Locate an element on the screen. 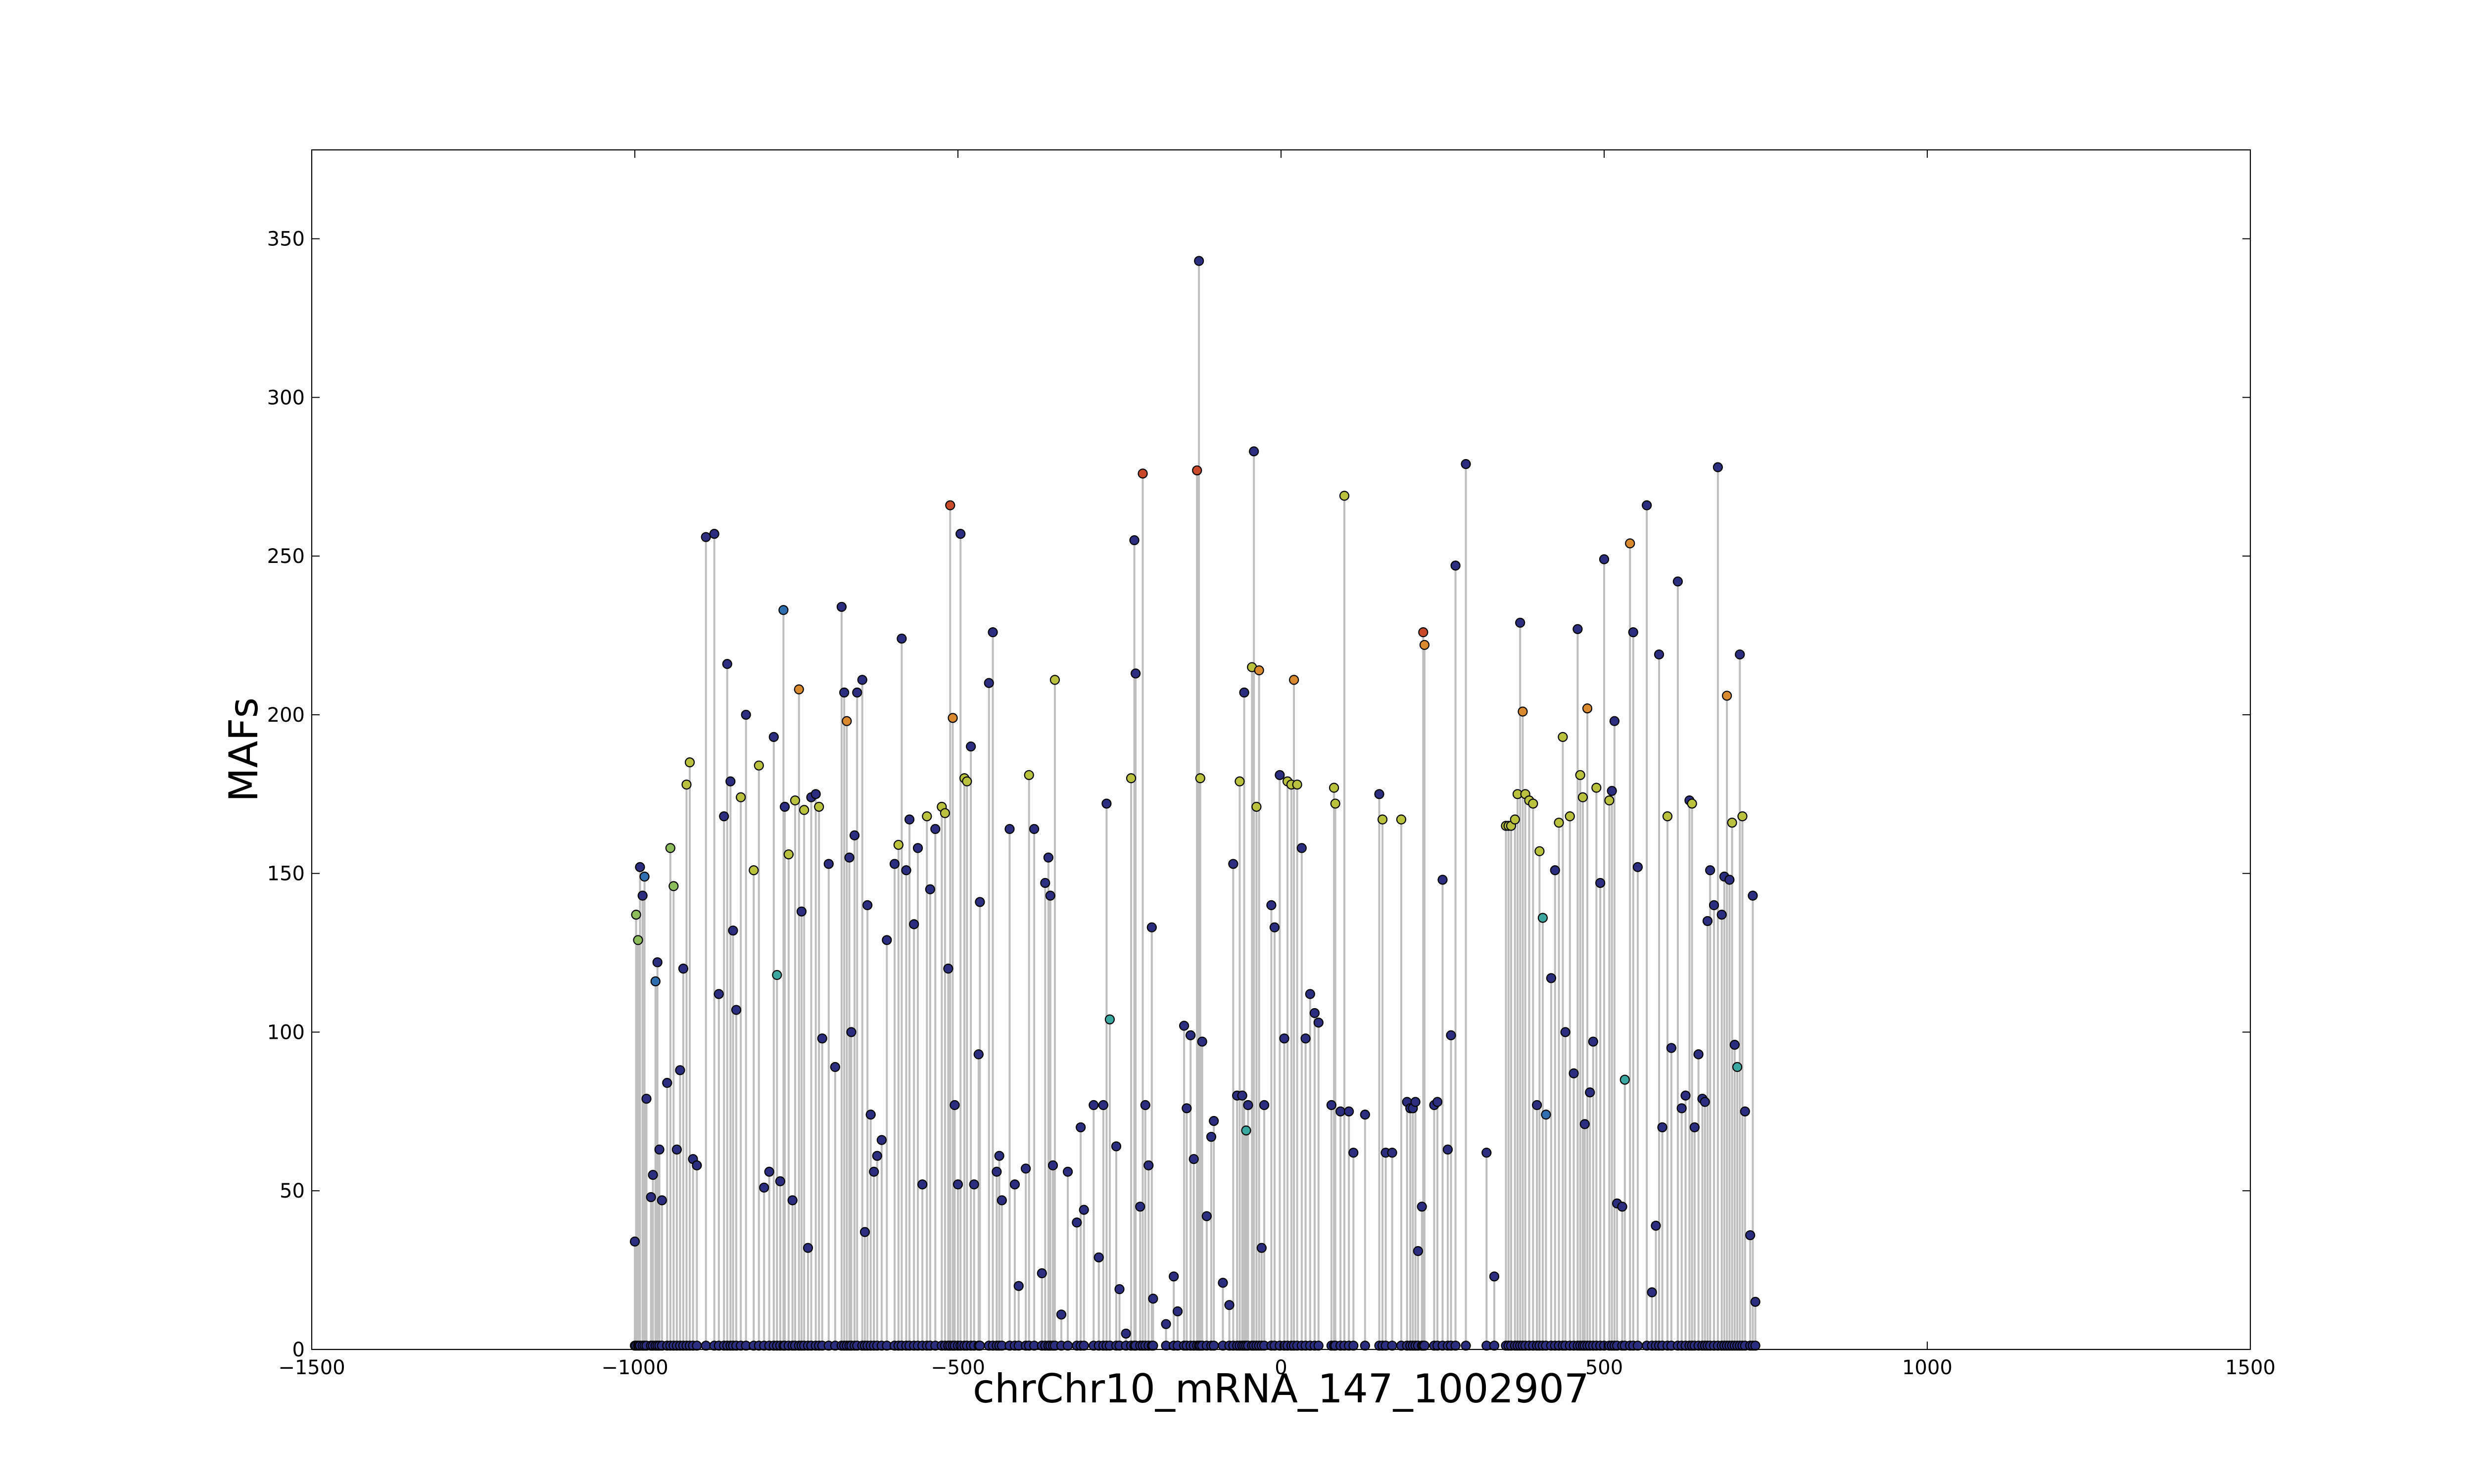 The width and height of the screenshot is (2474, 1484). y-axis-label: MAFs is located at coordinates (244, 749).